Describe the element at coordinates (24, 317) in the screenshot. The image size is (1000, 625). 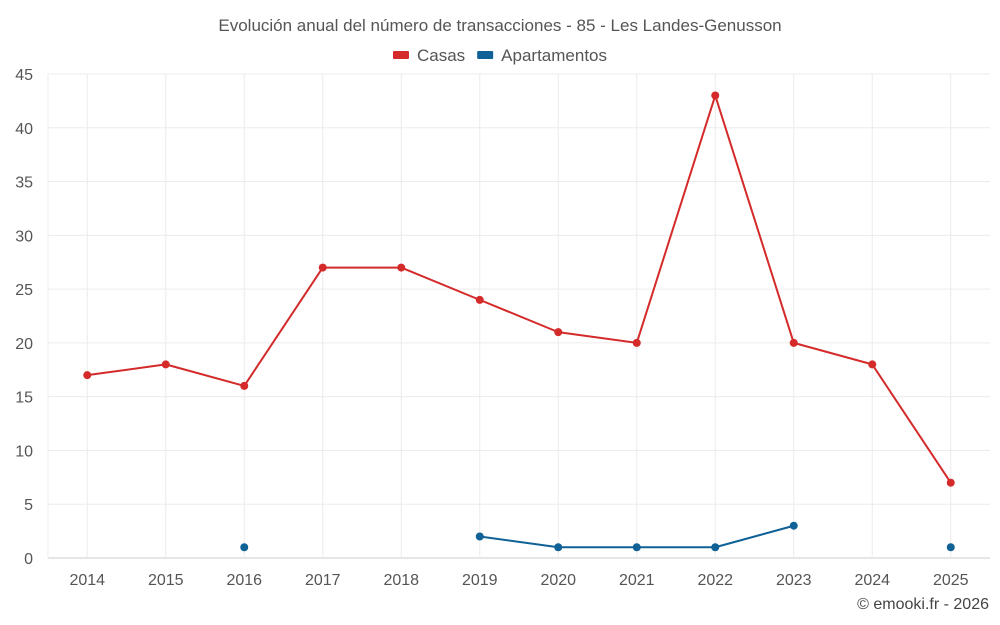
I see `y-axis: 0 5 10 15 20 25 30 35 40 45` at that location.